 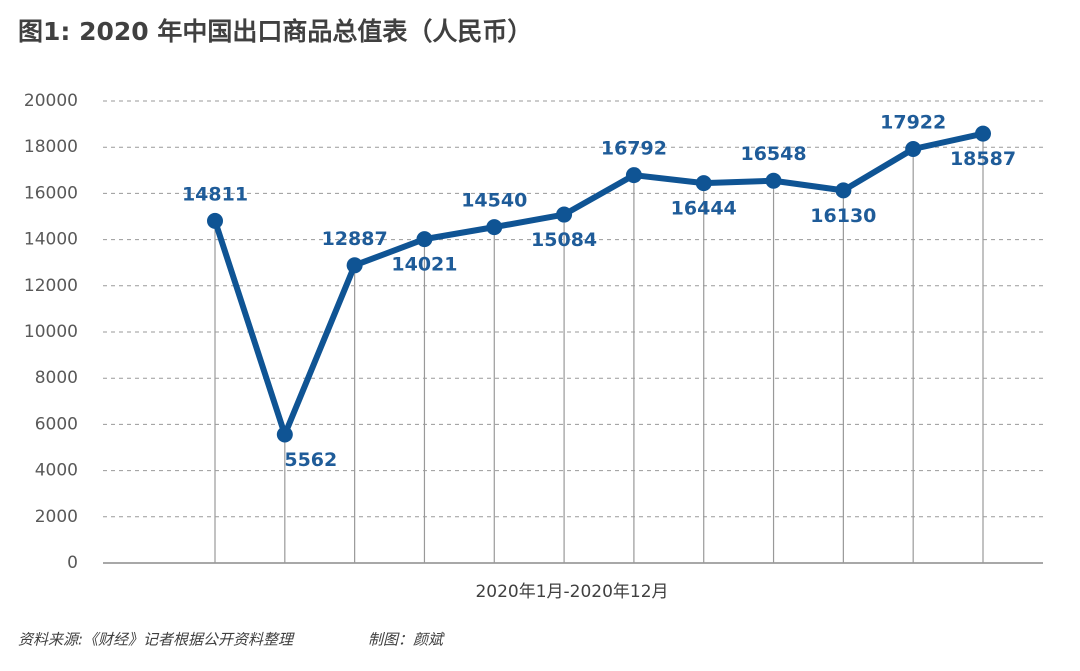 I want to click on data-label: 14021, so click(x=424, y=265).